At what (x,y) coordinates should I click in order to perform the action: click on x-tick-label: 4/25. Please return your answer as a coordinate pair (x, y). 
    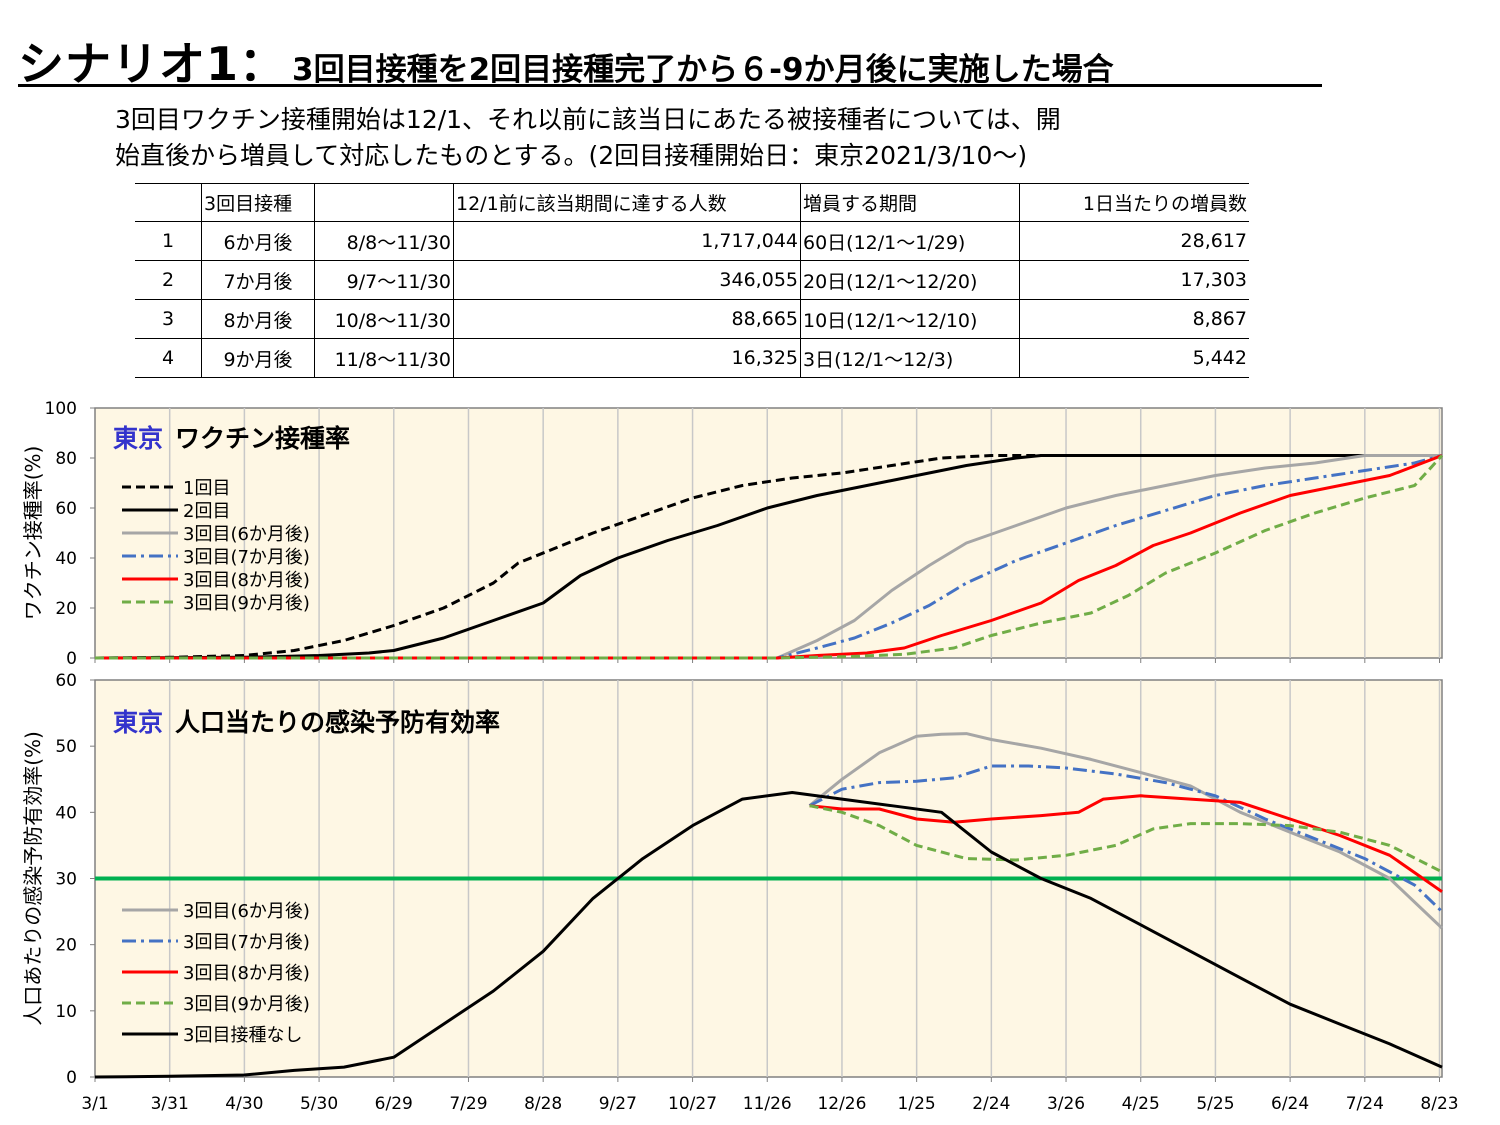
    Looking at the image, I should click on (1141, 1104).